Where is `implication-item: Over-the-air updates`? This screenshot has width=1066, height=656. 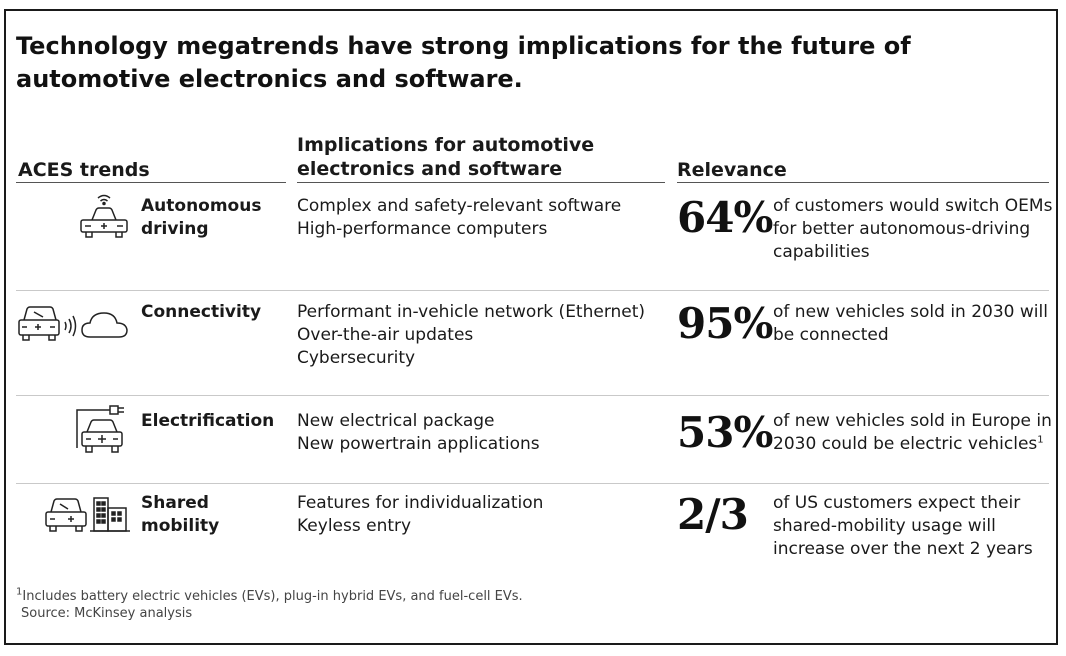 implication-item: Over-the-air updates is located at coordinates (385, 335).